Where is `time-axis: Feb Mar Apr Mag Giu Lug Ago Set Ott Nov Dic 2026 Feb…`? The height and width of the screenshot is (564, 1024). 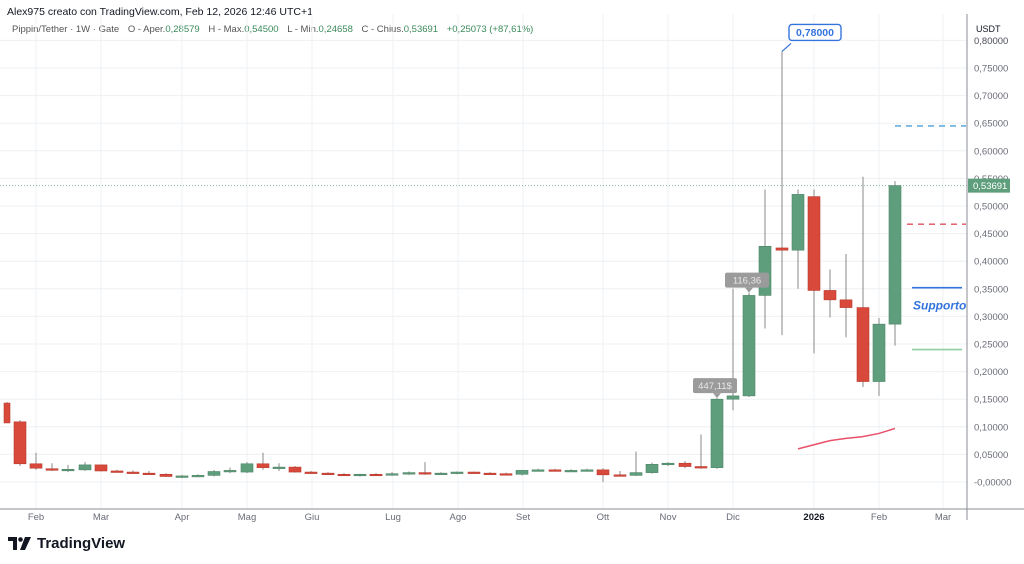
time-axis: Feb Mar Apr Mag Giu Lug Ago Set Ott Nov Dic 2026 Feb… is located at coordinates (489, 517).